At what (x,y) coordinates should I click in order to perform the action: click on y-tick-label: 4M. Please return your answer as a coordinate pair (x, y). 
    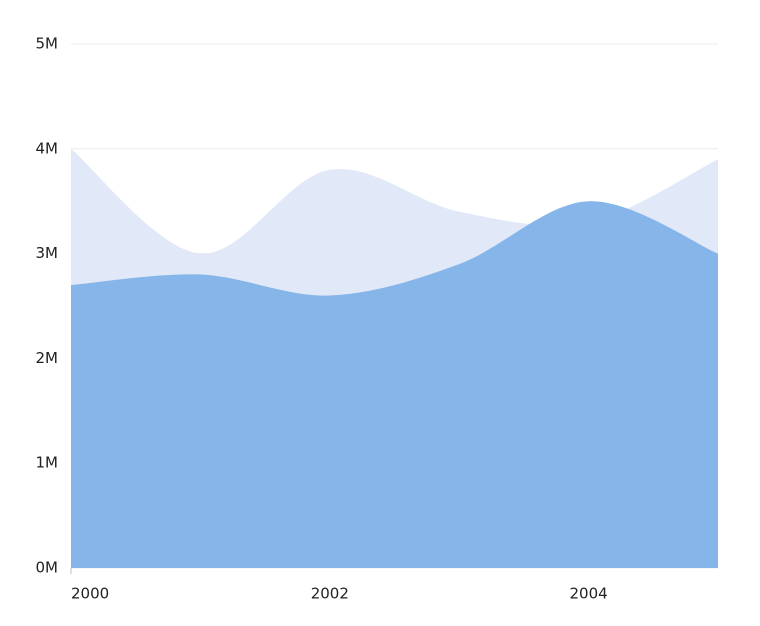
    Looking at the image, I should click on (47, 148).